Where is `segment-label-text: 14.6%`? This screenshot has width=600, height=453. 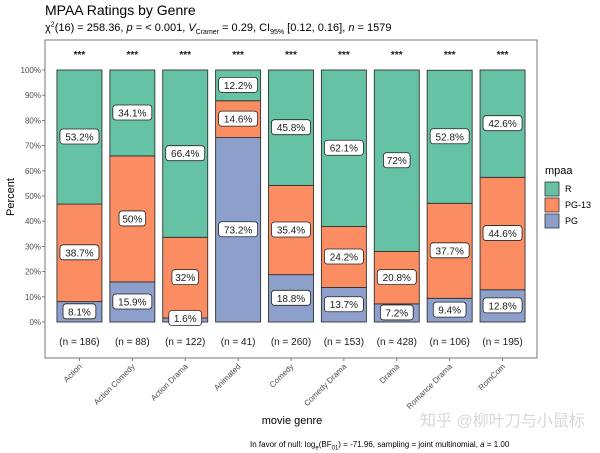
segment-label-text: 14.6% is located at coordinates (238, 120).